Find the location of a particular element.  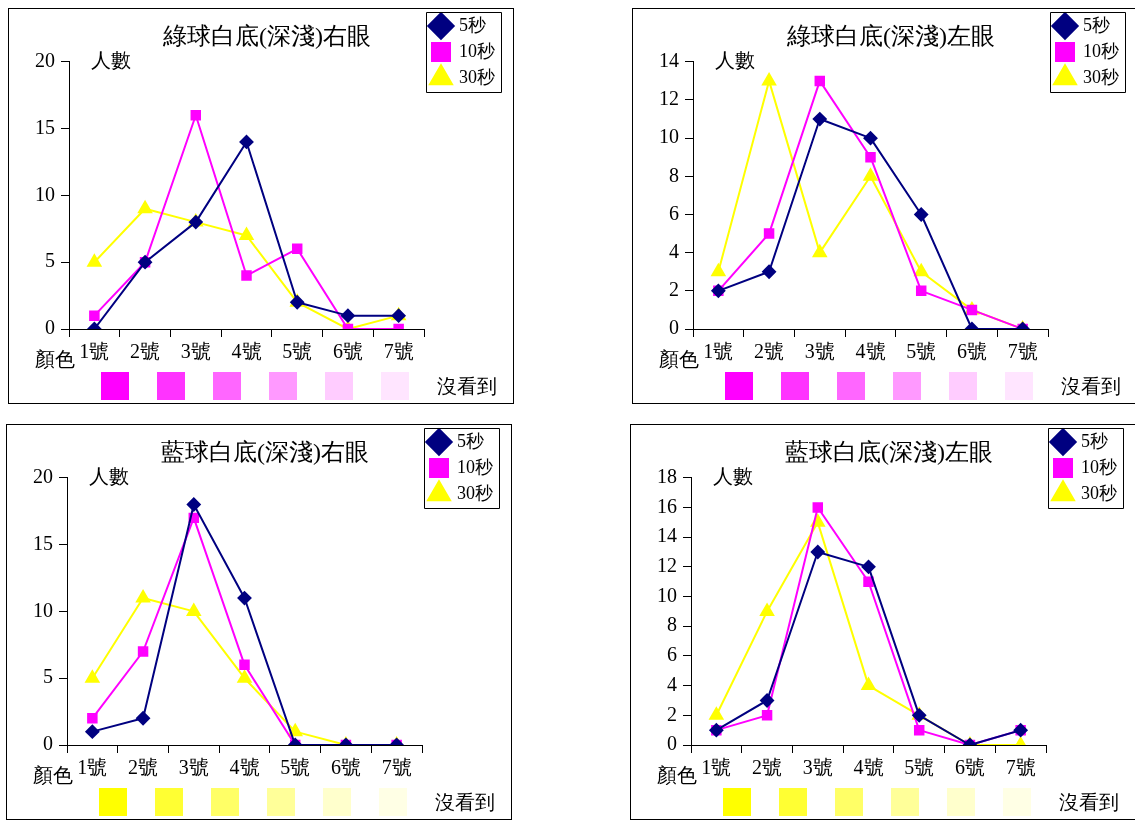

chart-title: 綠球白底(深淺)左眼 is located at coordinates (890, 35).